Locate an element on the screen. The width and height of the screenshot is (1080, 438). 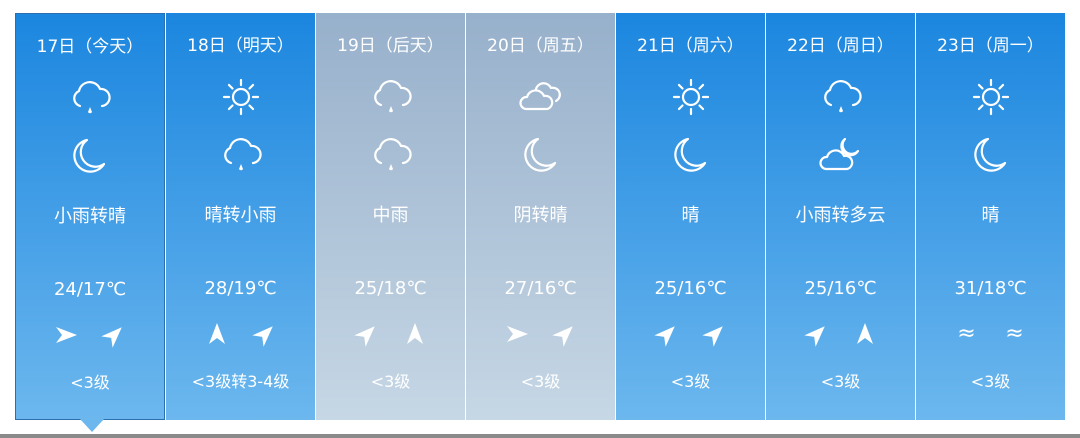
weather-description: 小雨转多云 is located at coordinates (840, 215).